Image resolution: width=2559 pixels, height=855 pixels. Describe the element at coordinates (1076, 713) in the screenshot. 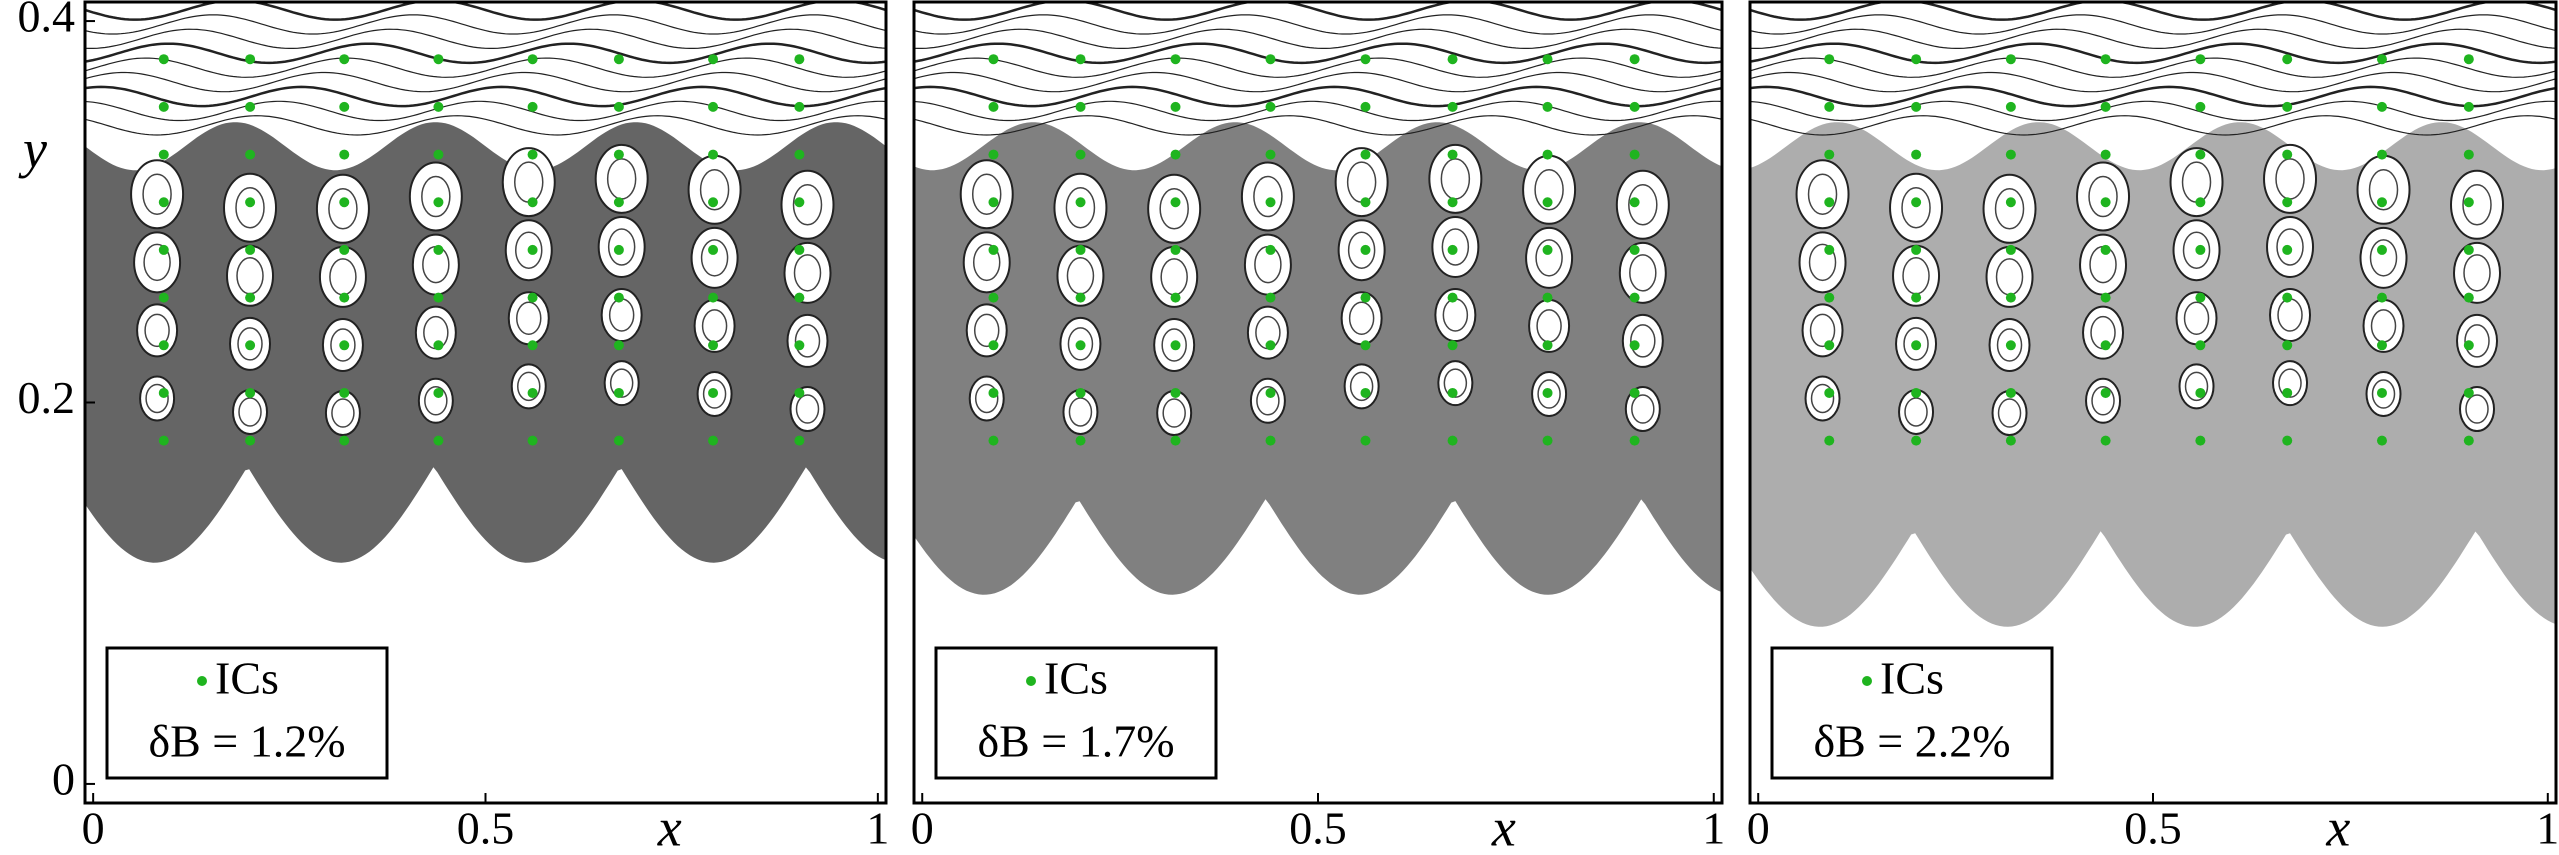

I see `legend: ICs δB = 1.7%` at that location.